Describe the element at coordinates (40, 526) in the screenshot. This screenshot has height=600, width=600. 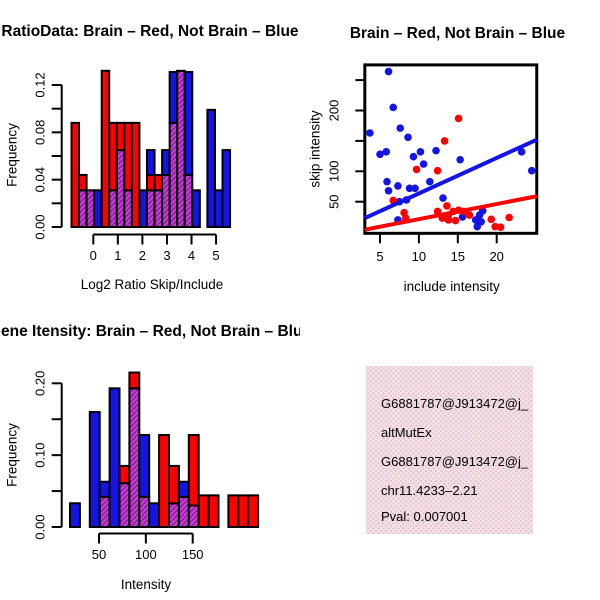
I see `y-tick-label: 0.00` at that location.